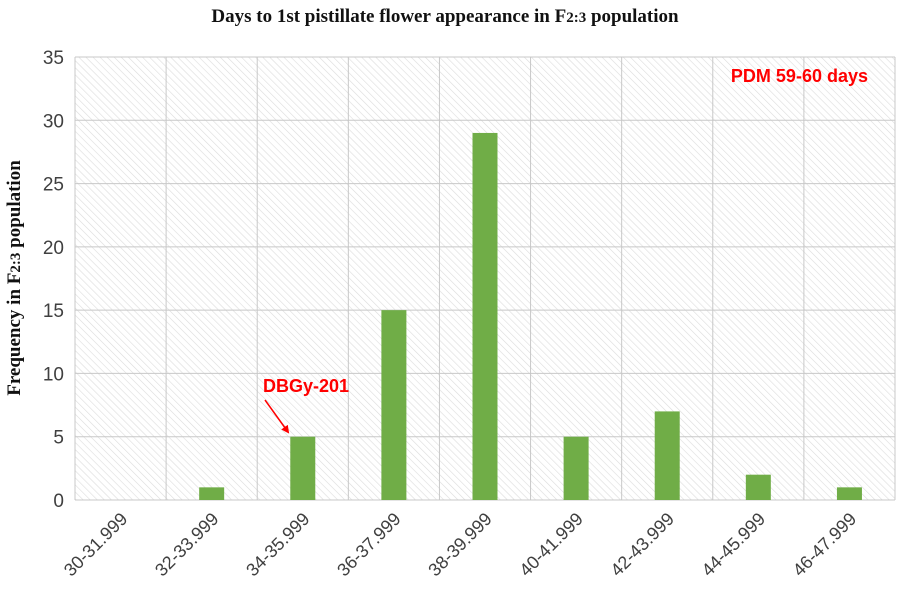 The image size is (900, 604). I want to click on x-tick-label: 30-31.999, so click(95, 544).